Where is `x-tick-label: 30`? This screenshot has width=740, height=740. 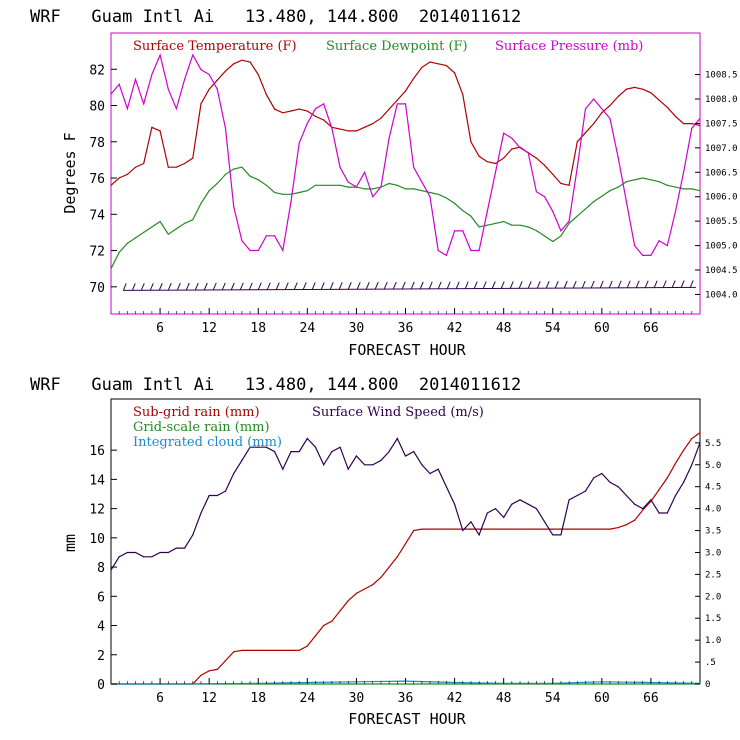 x-tick-label: 30 is located at coordinates (357, 698).